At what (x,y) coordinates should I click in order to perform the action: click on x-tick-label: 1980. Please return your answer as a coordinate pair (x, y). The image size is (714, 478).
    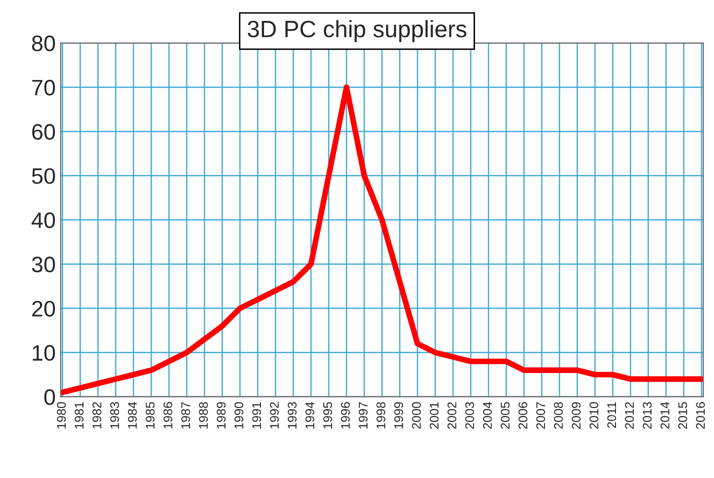
    Looking at the image, I should click on (61, 415).